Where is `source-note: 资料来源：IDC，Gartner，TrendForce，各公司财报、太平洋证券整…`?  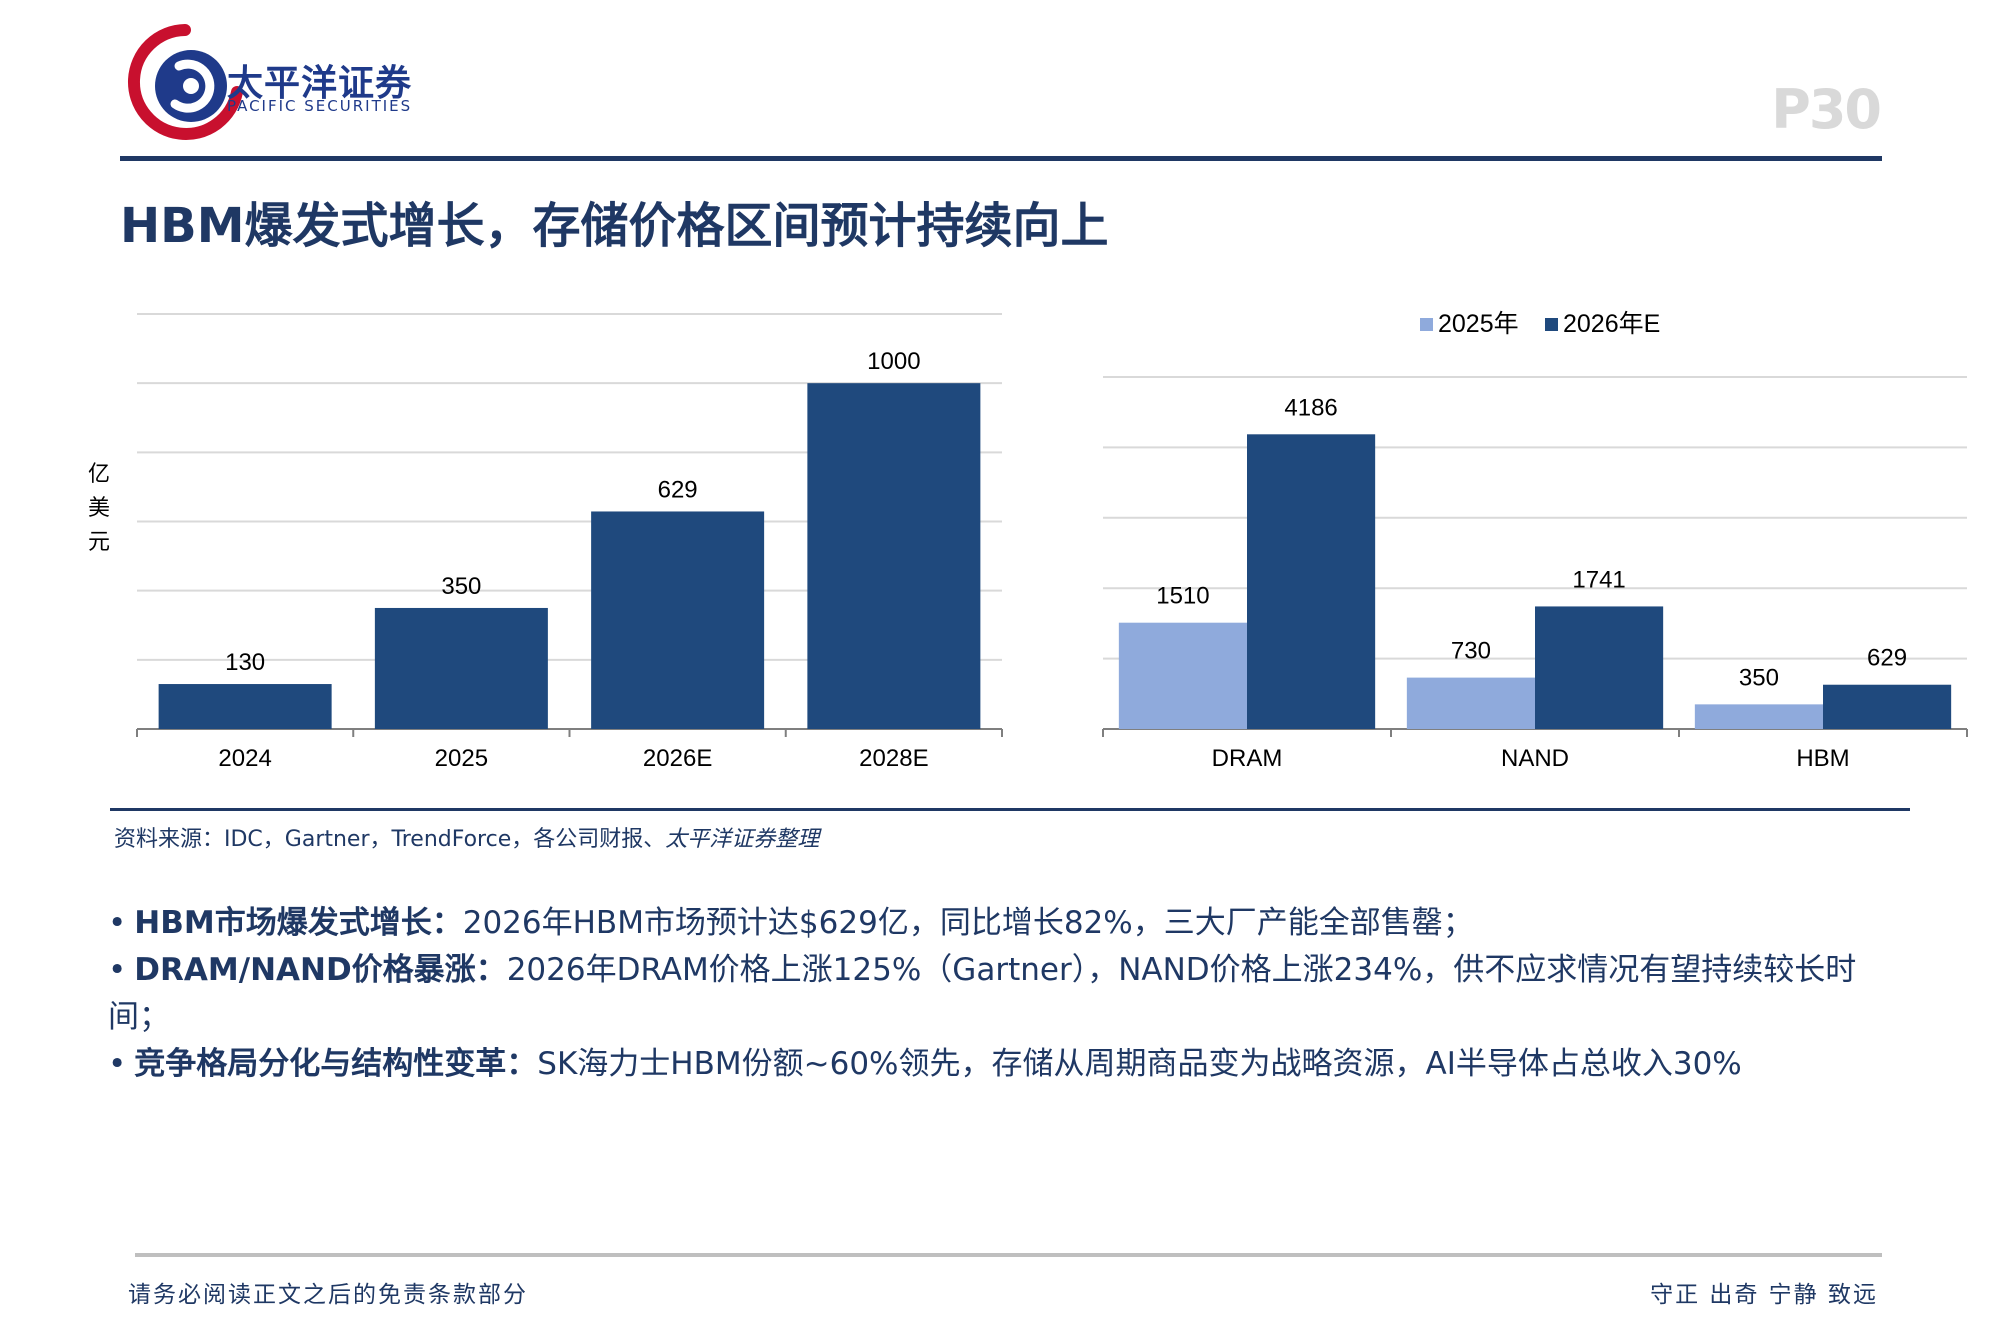 source-note: 资料来源：IDC，Gartner，TrendForce，各公司财报、太平洋证券整… is located at coordinates (466, 837).